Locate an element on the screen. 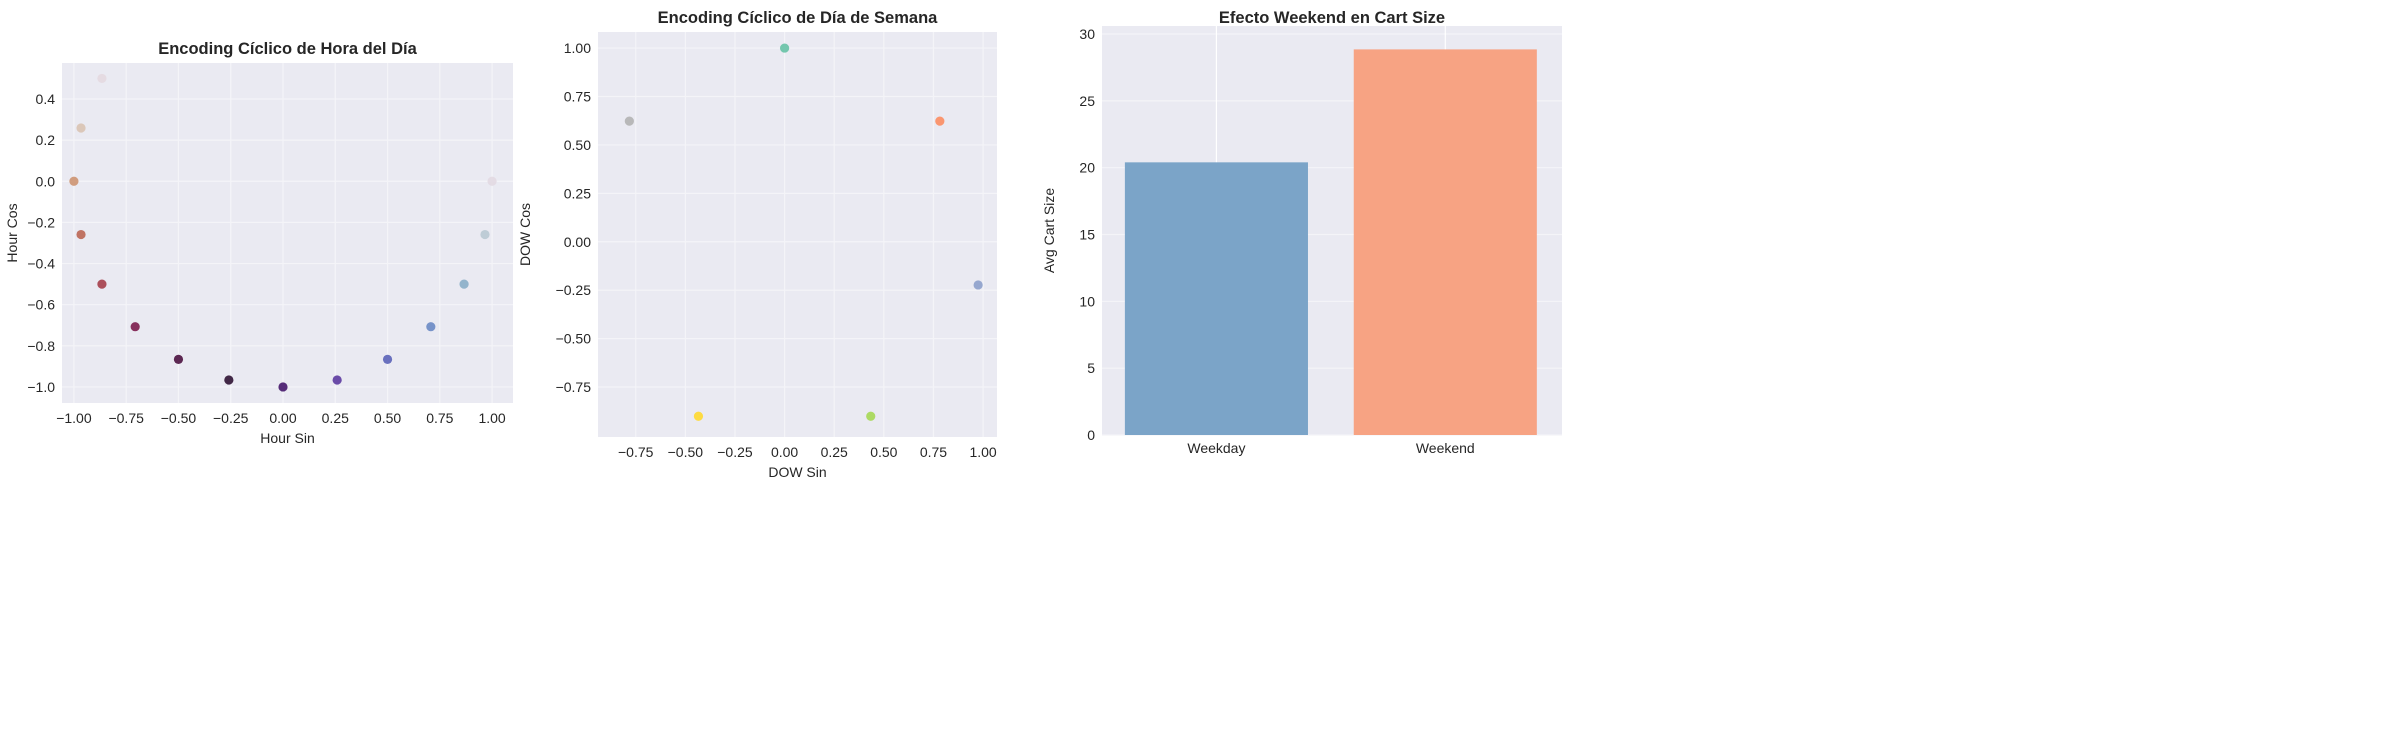  y-tick-label: 15 is located at coordinates (1087, 235).